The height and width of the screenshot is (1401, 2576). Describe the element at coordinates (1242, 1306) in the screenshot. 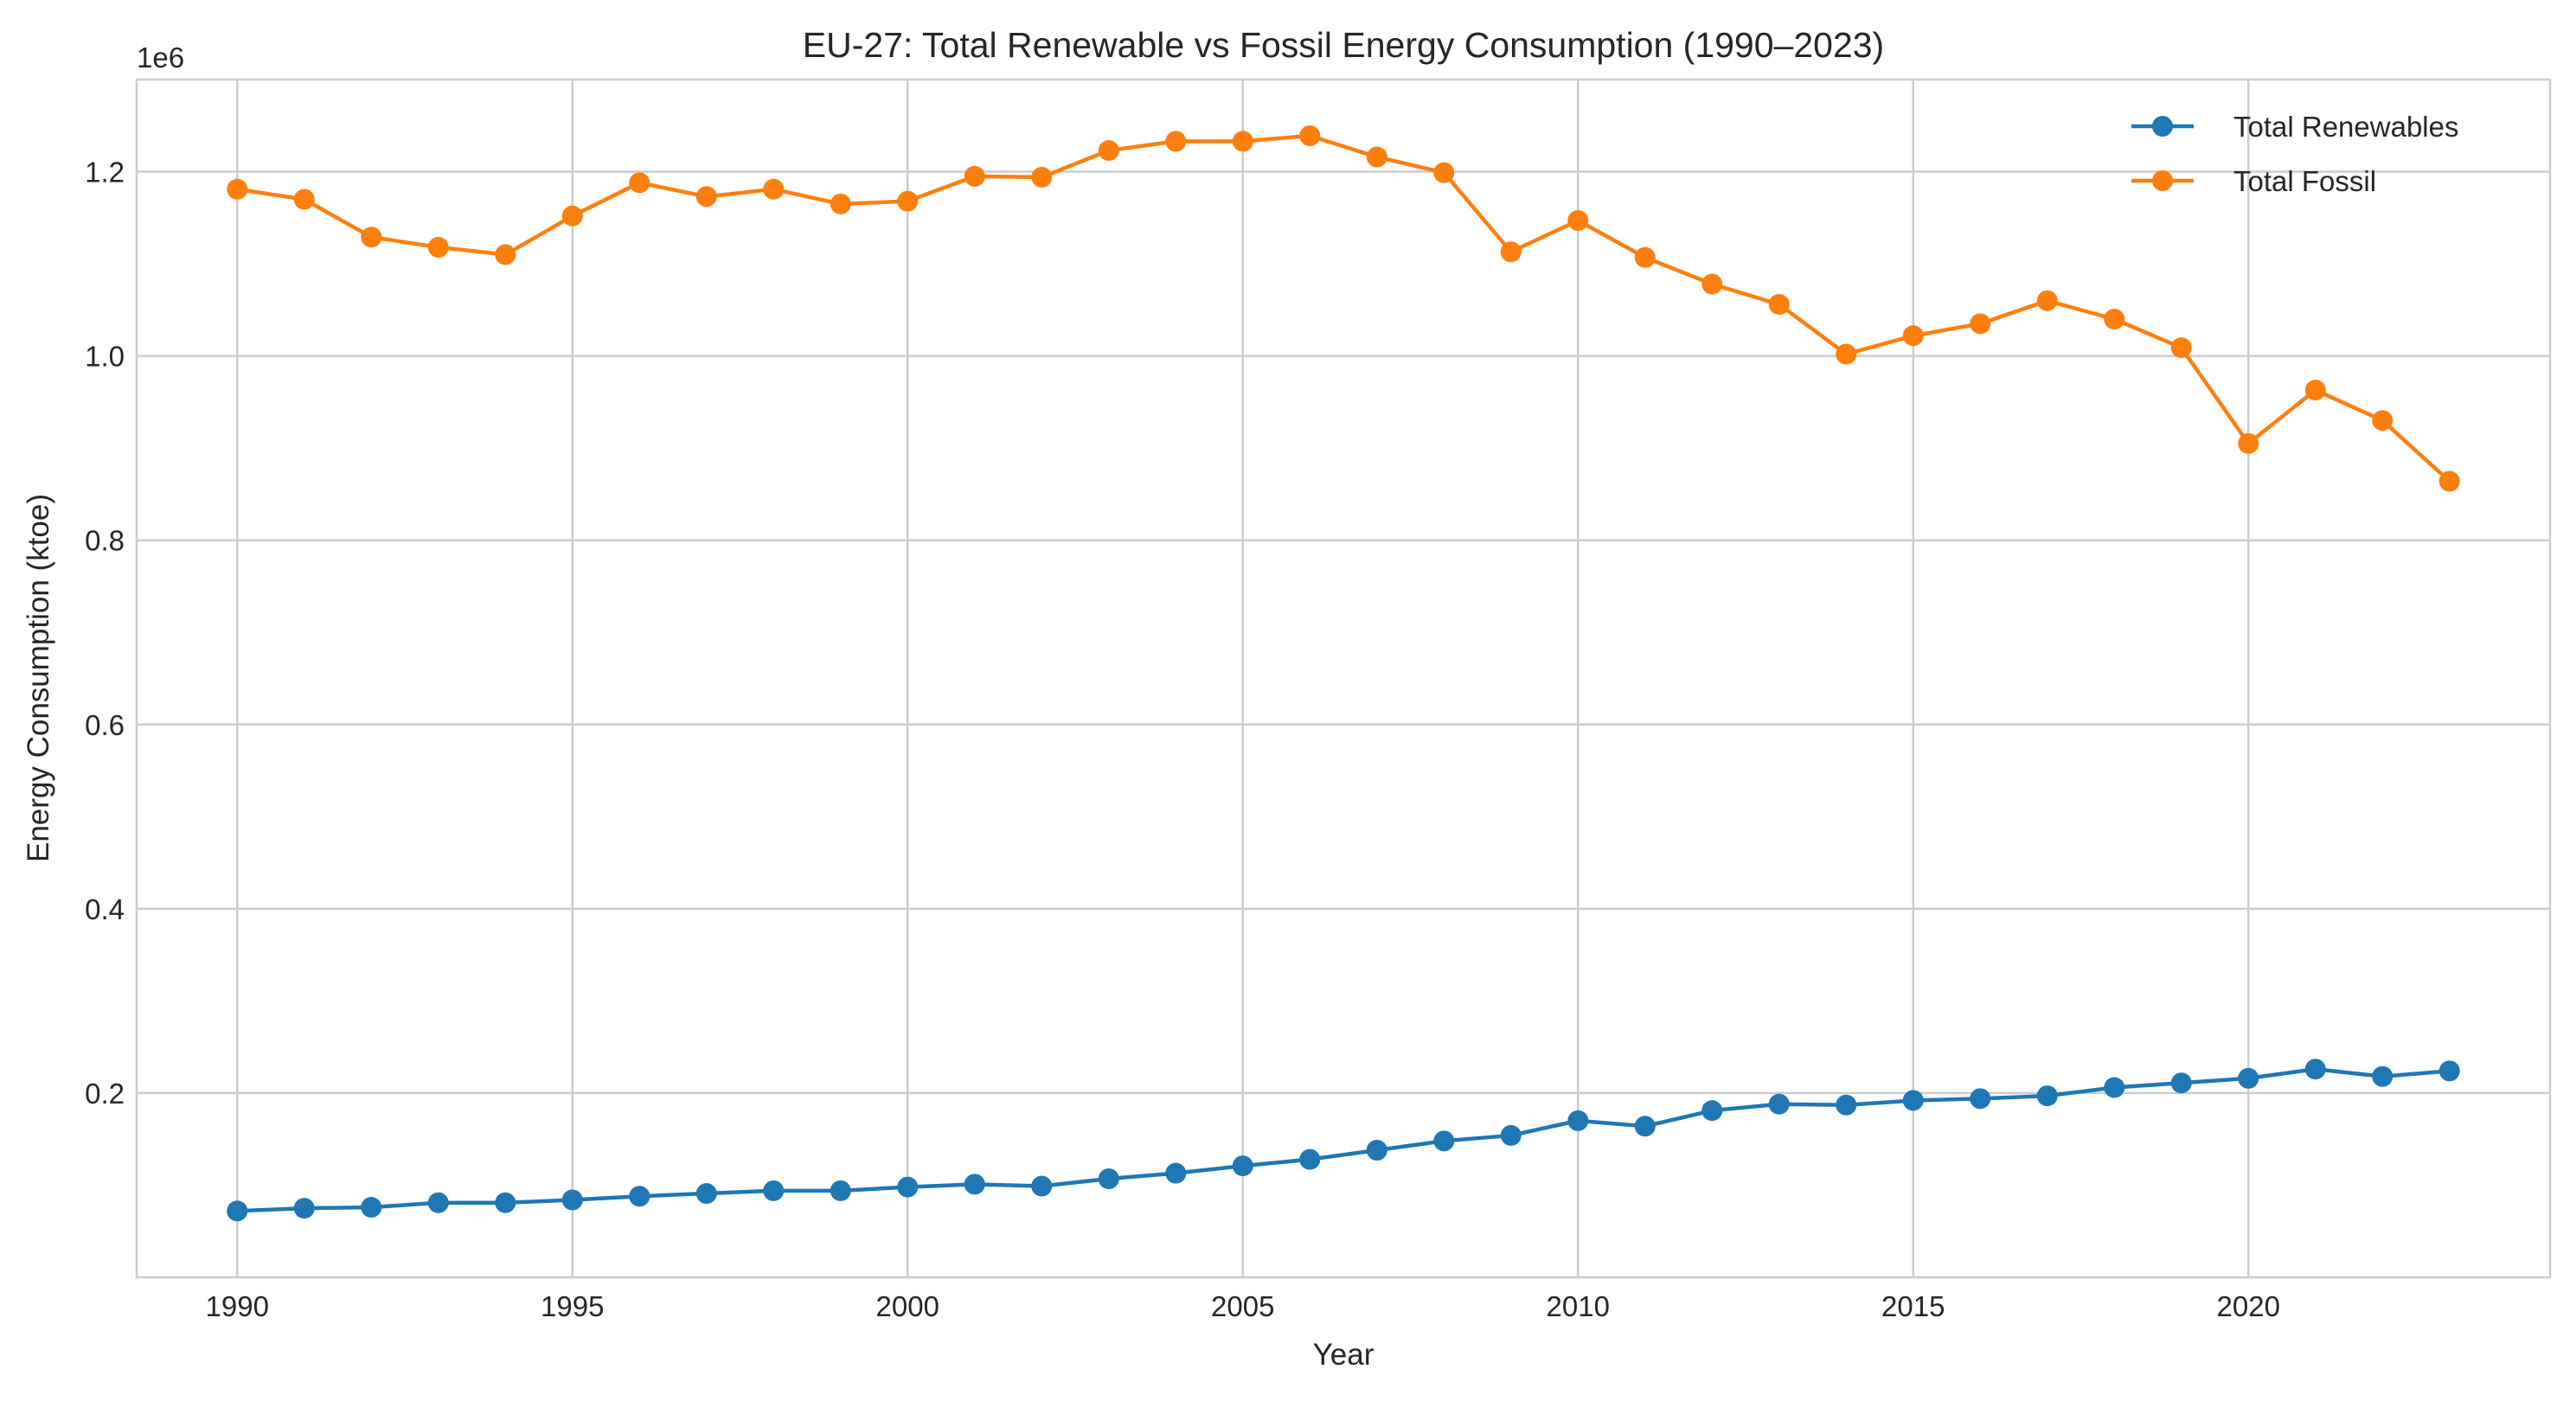

I see `x-tick-label: 2005` at that location.